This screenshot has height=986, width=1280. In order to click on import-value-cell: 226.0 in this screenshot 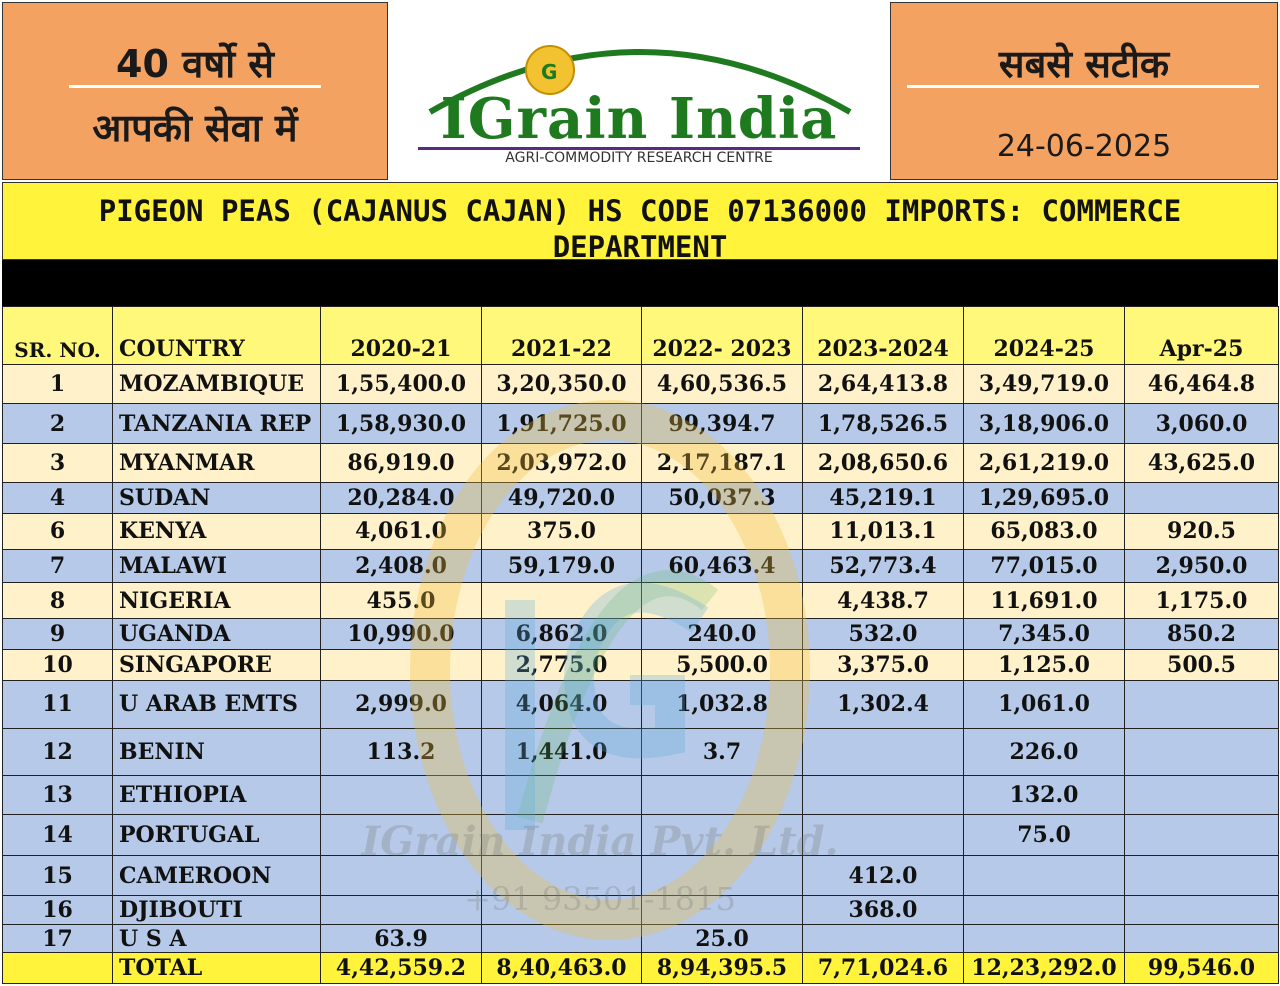, I will do `click(1044, 752)`.